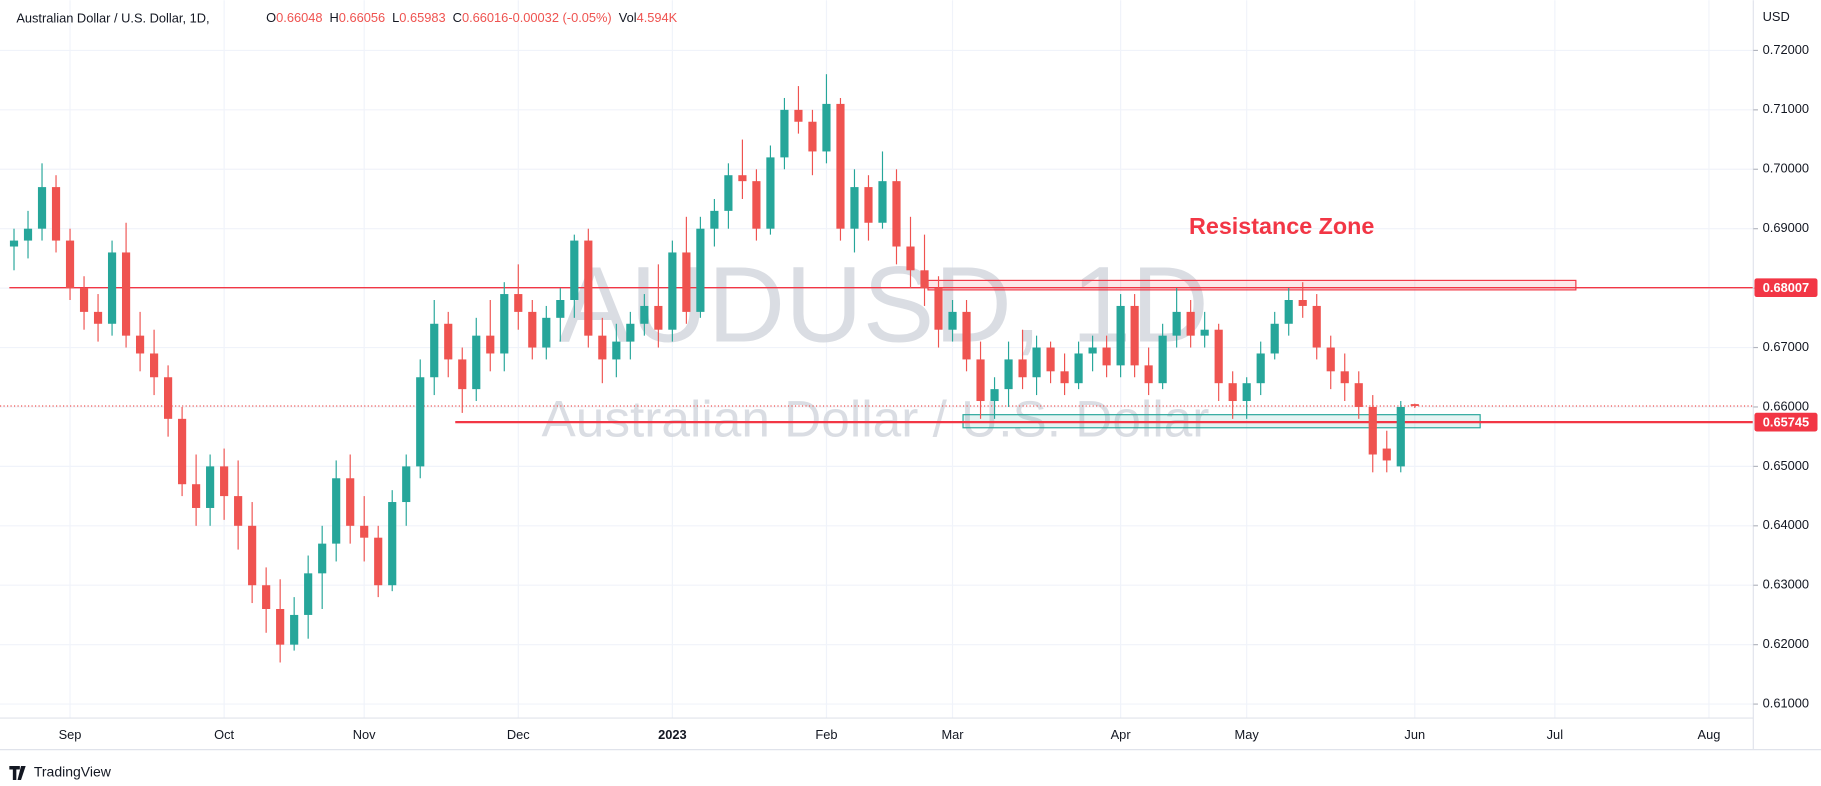  I want to click on currency-label: USD, so click(1776, 16).